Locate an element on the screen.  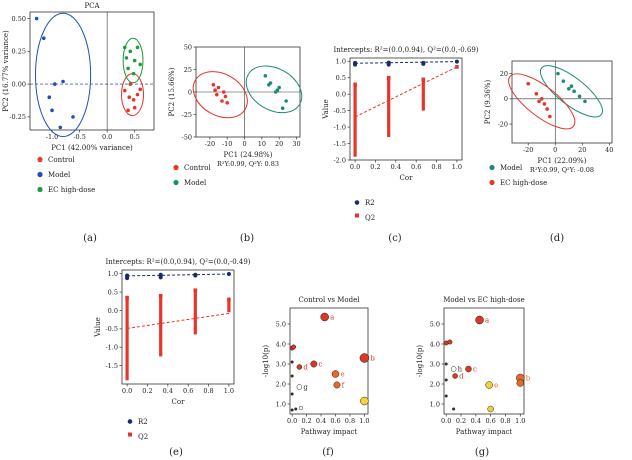
x-axis-label: Cor is located at coordinates (407, 178).